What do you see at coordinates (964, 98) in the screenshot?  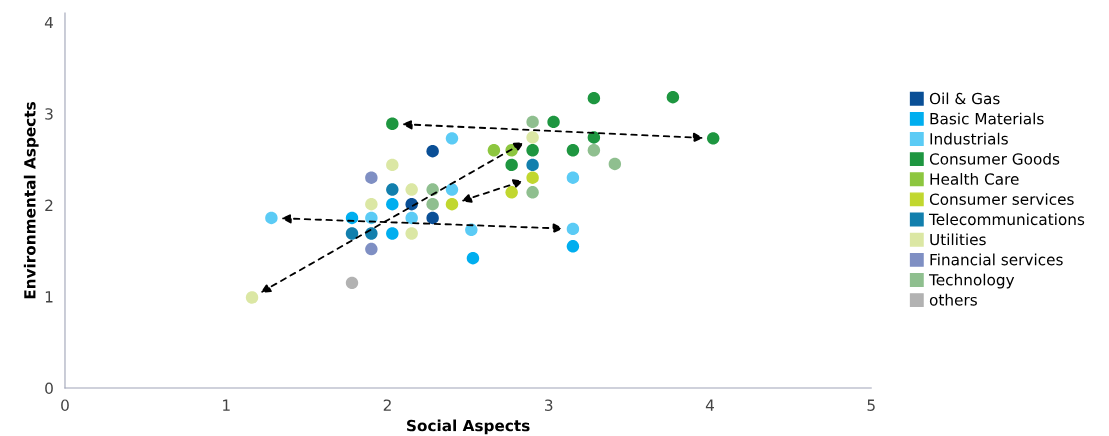 I see `legend-label: Oil & Gas` at bounding box center [964, 98].